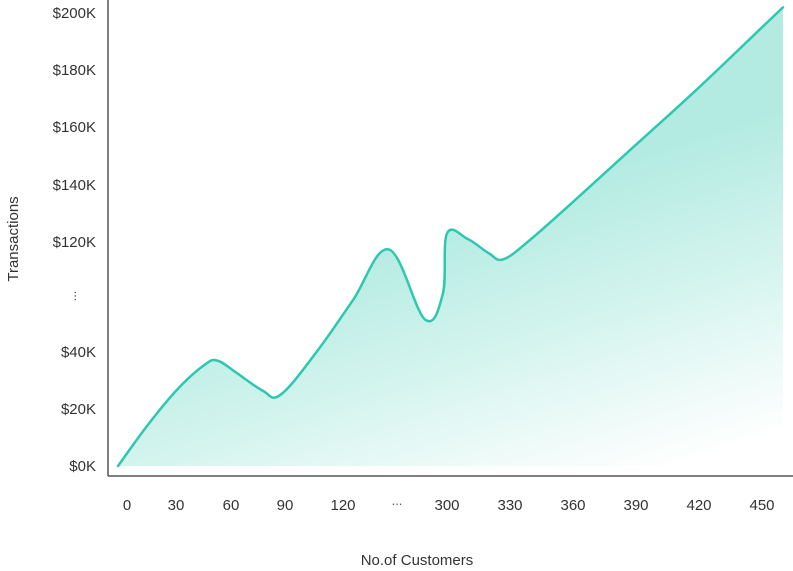  Describe the element at coordinates (761, 505) in the screenshot. I see `x-tick-label: 450` at that location.